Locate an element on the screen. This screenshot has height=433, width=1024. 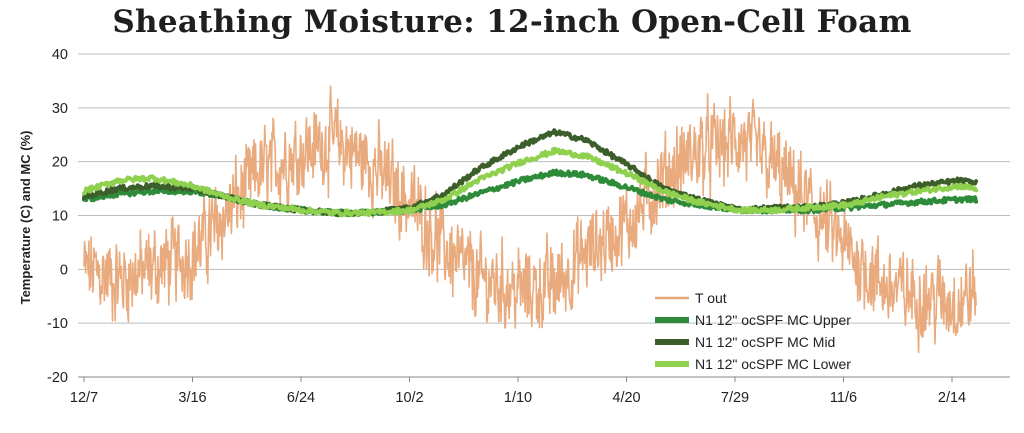
x-tick-label: 4/20 is located at coordinates (626, 398).